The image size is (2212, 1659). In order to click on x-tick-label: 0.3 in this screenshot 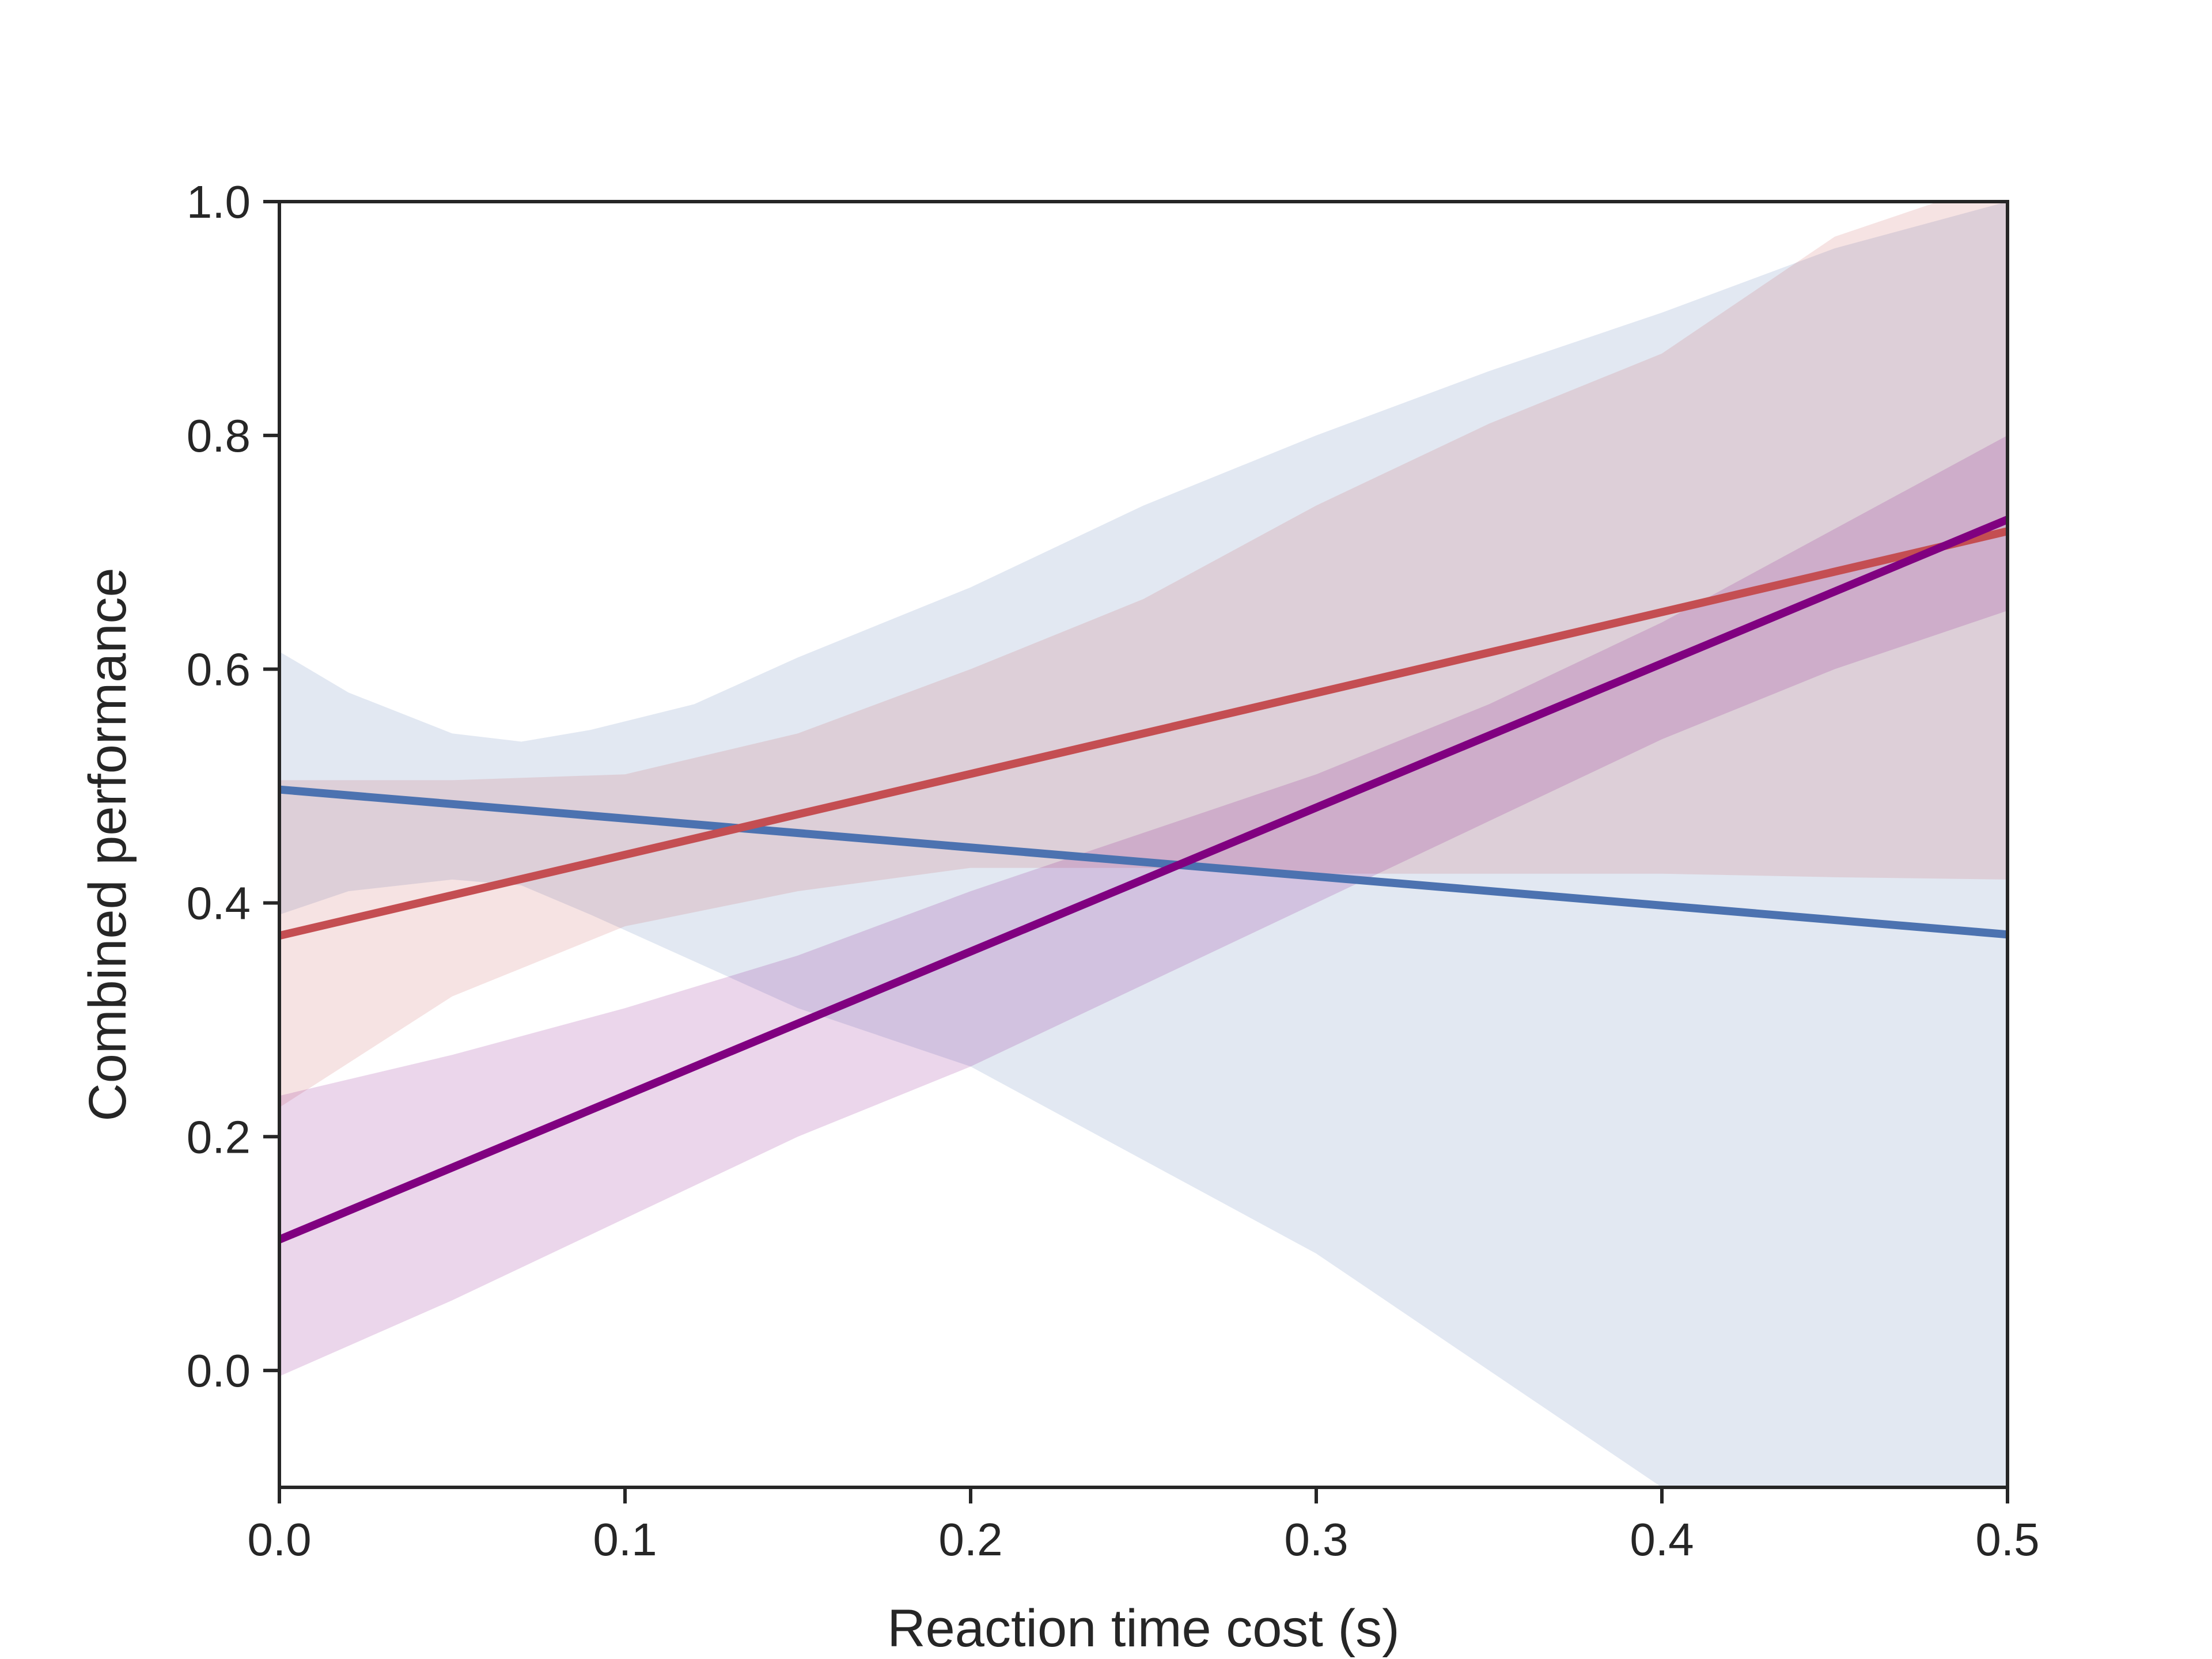, I will do `click(1316, 1539)`.